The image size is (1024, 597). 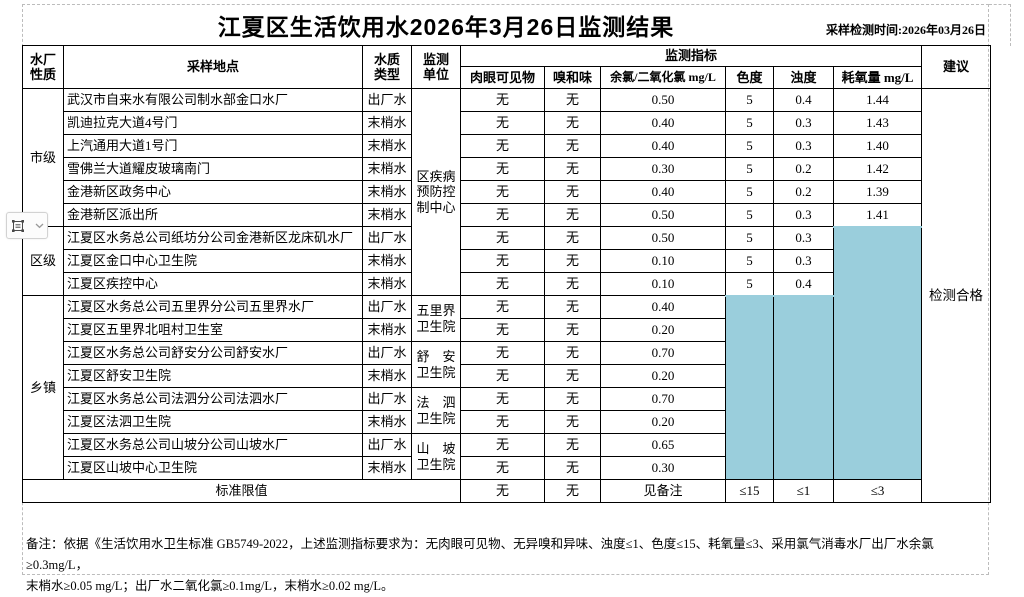 I want to click on location-cell: 武汉市自来水有限公司制水部金口水厂, so click(x=213, y=100).